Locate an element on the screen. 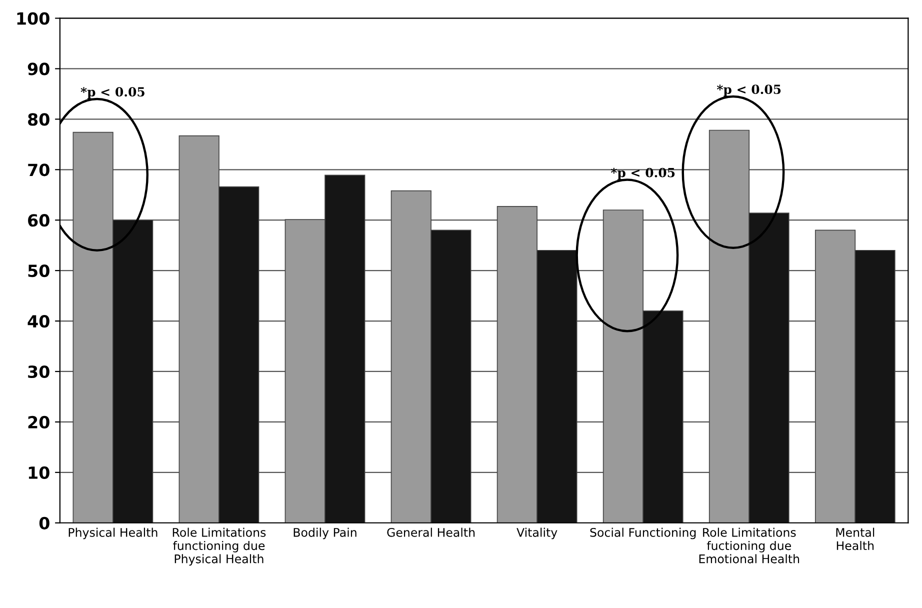  x-tick-label: Mental Health is located at coordinates (855, 539).